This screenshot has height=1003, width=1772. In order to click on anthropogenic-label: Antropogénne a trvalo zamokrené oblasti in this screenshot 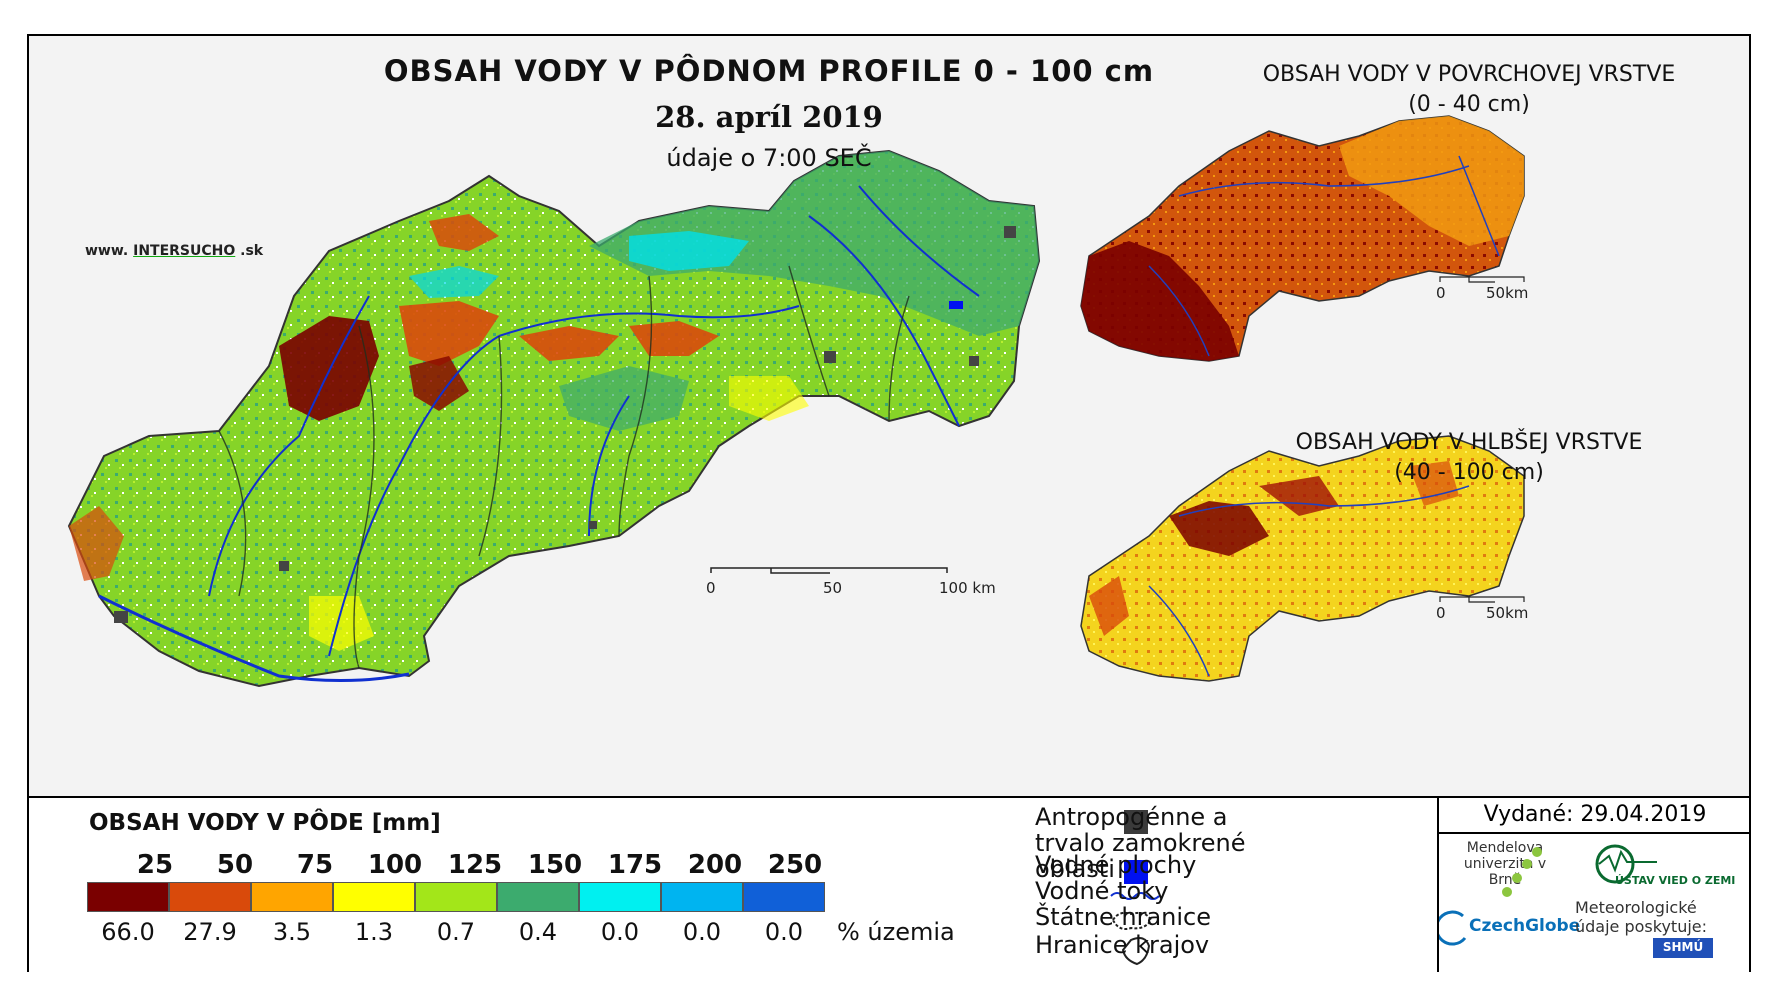, I will do `click(1140, 843)`.